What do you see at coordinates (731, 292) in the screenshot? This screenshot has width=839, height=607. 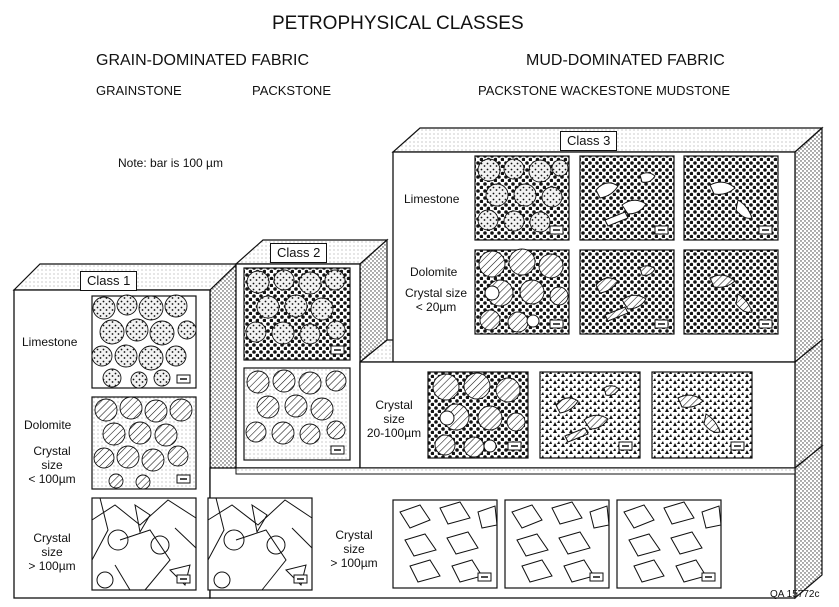 I see `panel-class3-dolomite-mudstone` at bounding box center [731, 292].